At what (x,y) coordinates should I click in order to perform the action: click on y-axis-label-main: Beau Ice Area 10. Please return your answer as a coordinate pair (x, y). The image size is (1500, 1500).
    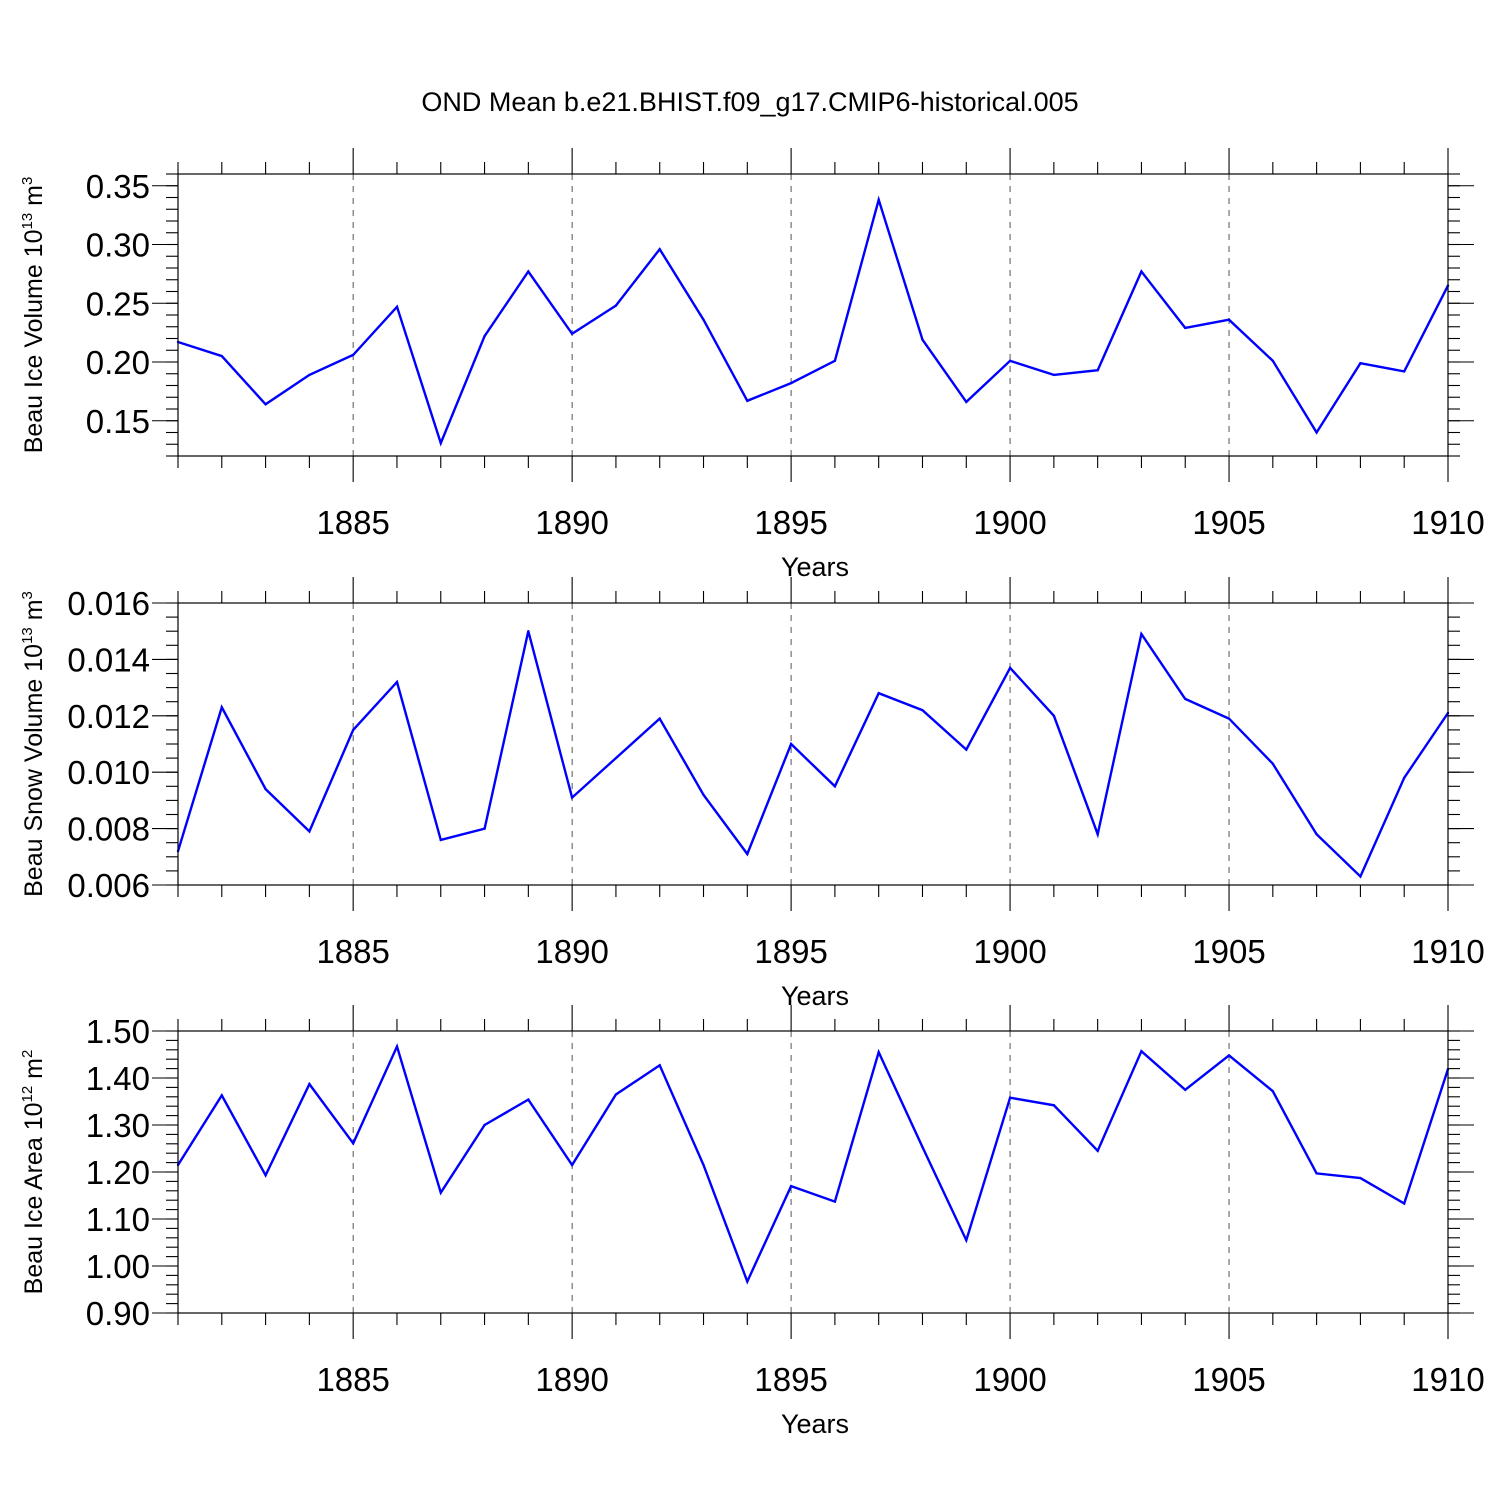
    Looking at the image, I should click on (34, 1199).